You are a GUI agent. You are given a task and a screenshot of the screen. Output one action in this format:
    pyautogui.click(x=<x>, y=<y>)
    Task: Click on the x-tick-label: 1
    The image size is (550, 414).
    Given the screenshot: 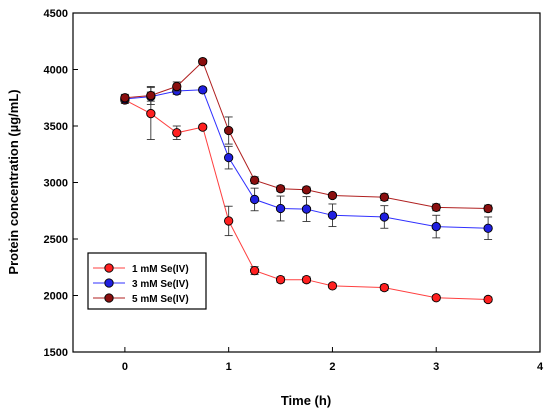 What is the action you would take?
    pyautogui.click(x=229, y=367)
    